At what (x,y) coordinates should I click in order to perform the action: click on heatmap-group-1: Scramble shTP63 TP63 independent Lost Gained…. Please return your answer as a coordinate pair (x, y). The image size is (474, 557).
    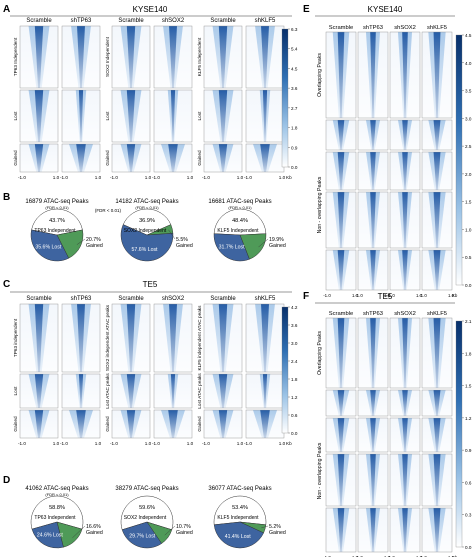
    Looking at the image, I should click on (57, 371).